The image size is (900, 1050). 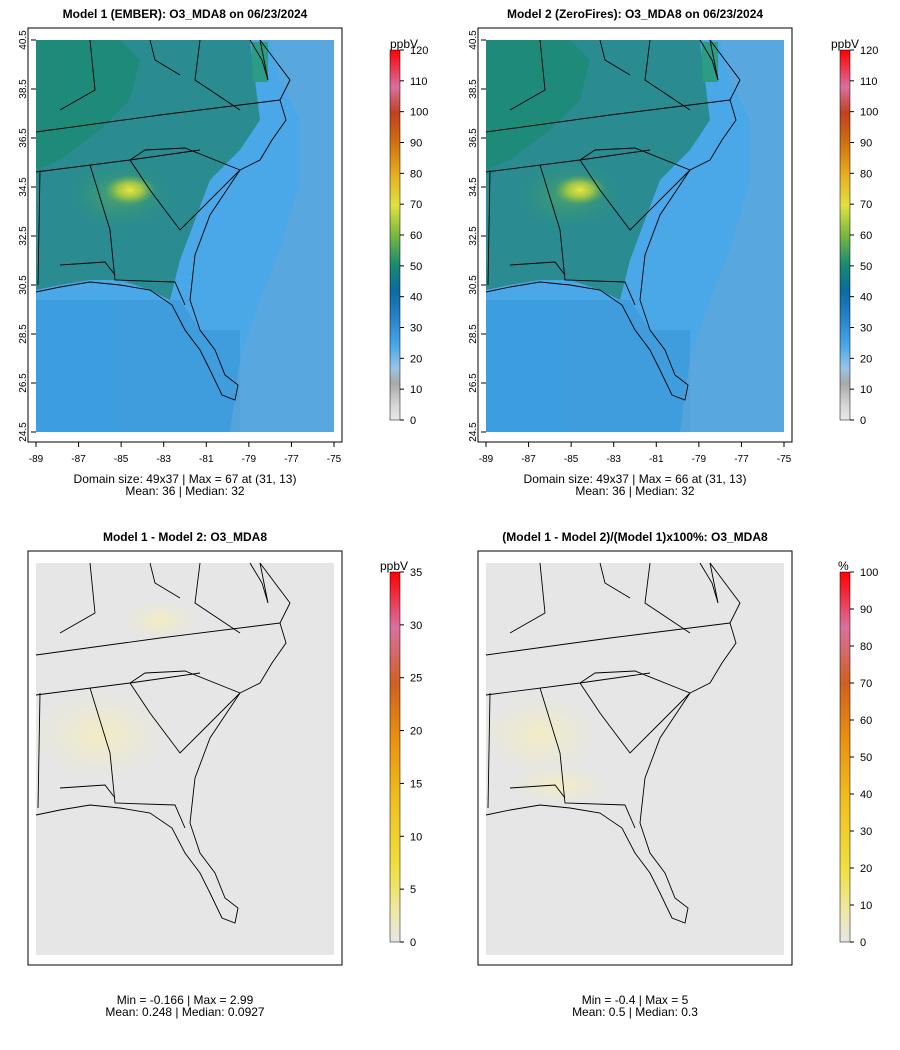 What do you see at coordinates (185, 1012) in the screenshot?
I see `stats-line-2: Mean: 0.248 | Median: 0.0927` at bounding box center [185, 1012].